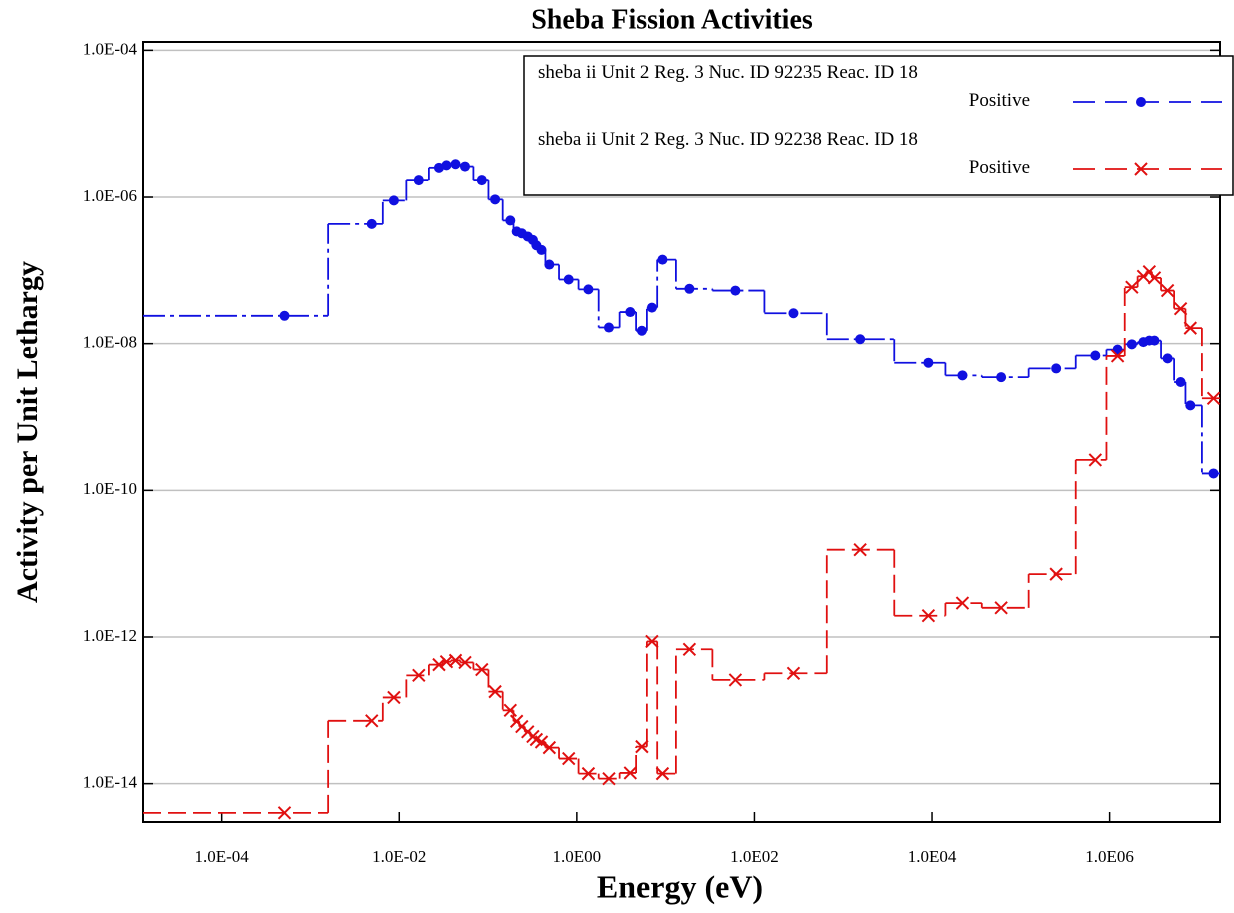 The image size is (1234, 913). Describe the element at coordinates (110, 195) in the screenshot. I see `y-tick-label: 1.0E-06` at that location.